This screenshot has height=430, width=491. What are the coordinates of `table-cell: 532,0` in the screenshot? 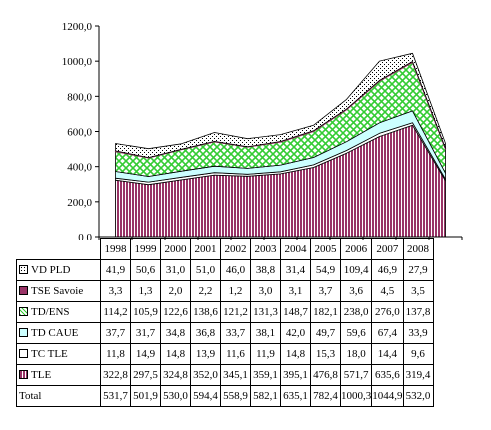 It's located at (418, 396).